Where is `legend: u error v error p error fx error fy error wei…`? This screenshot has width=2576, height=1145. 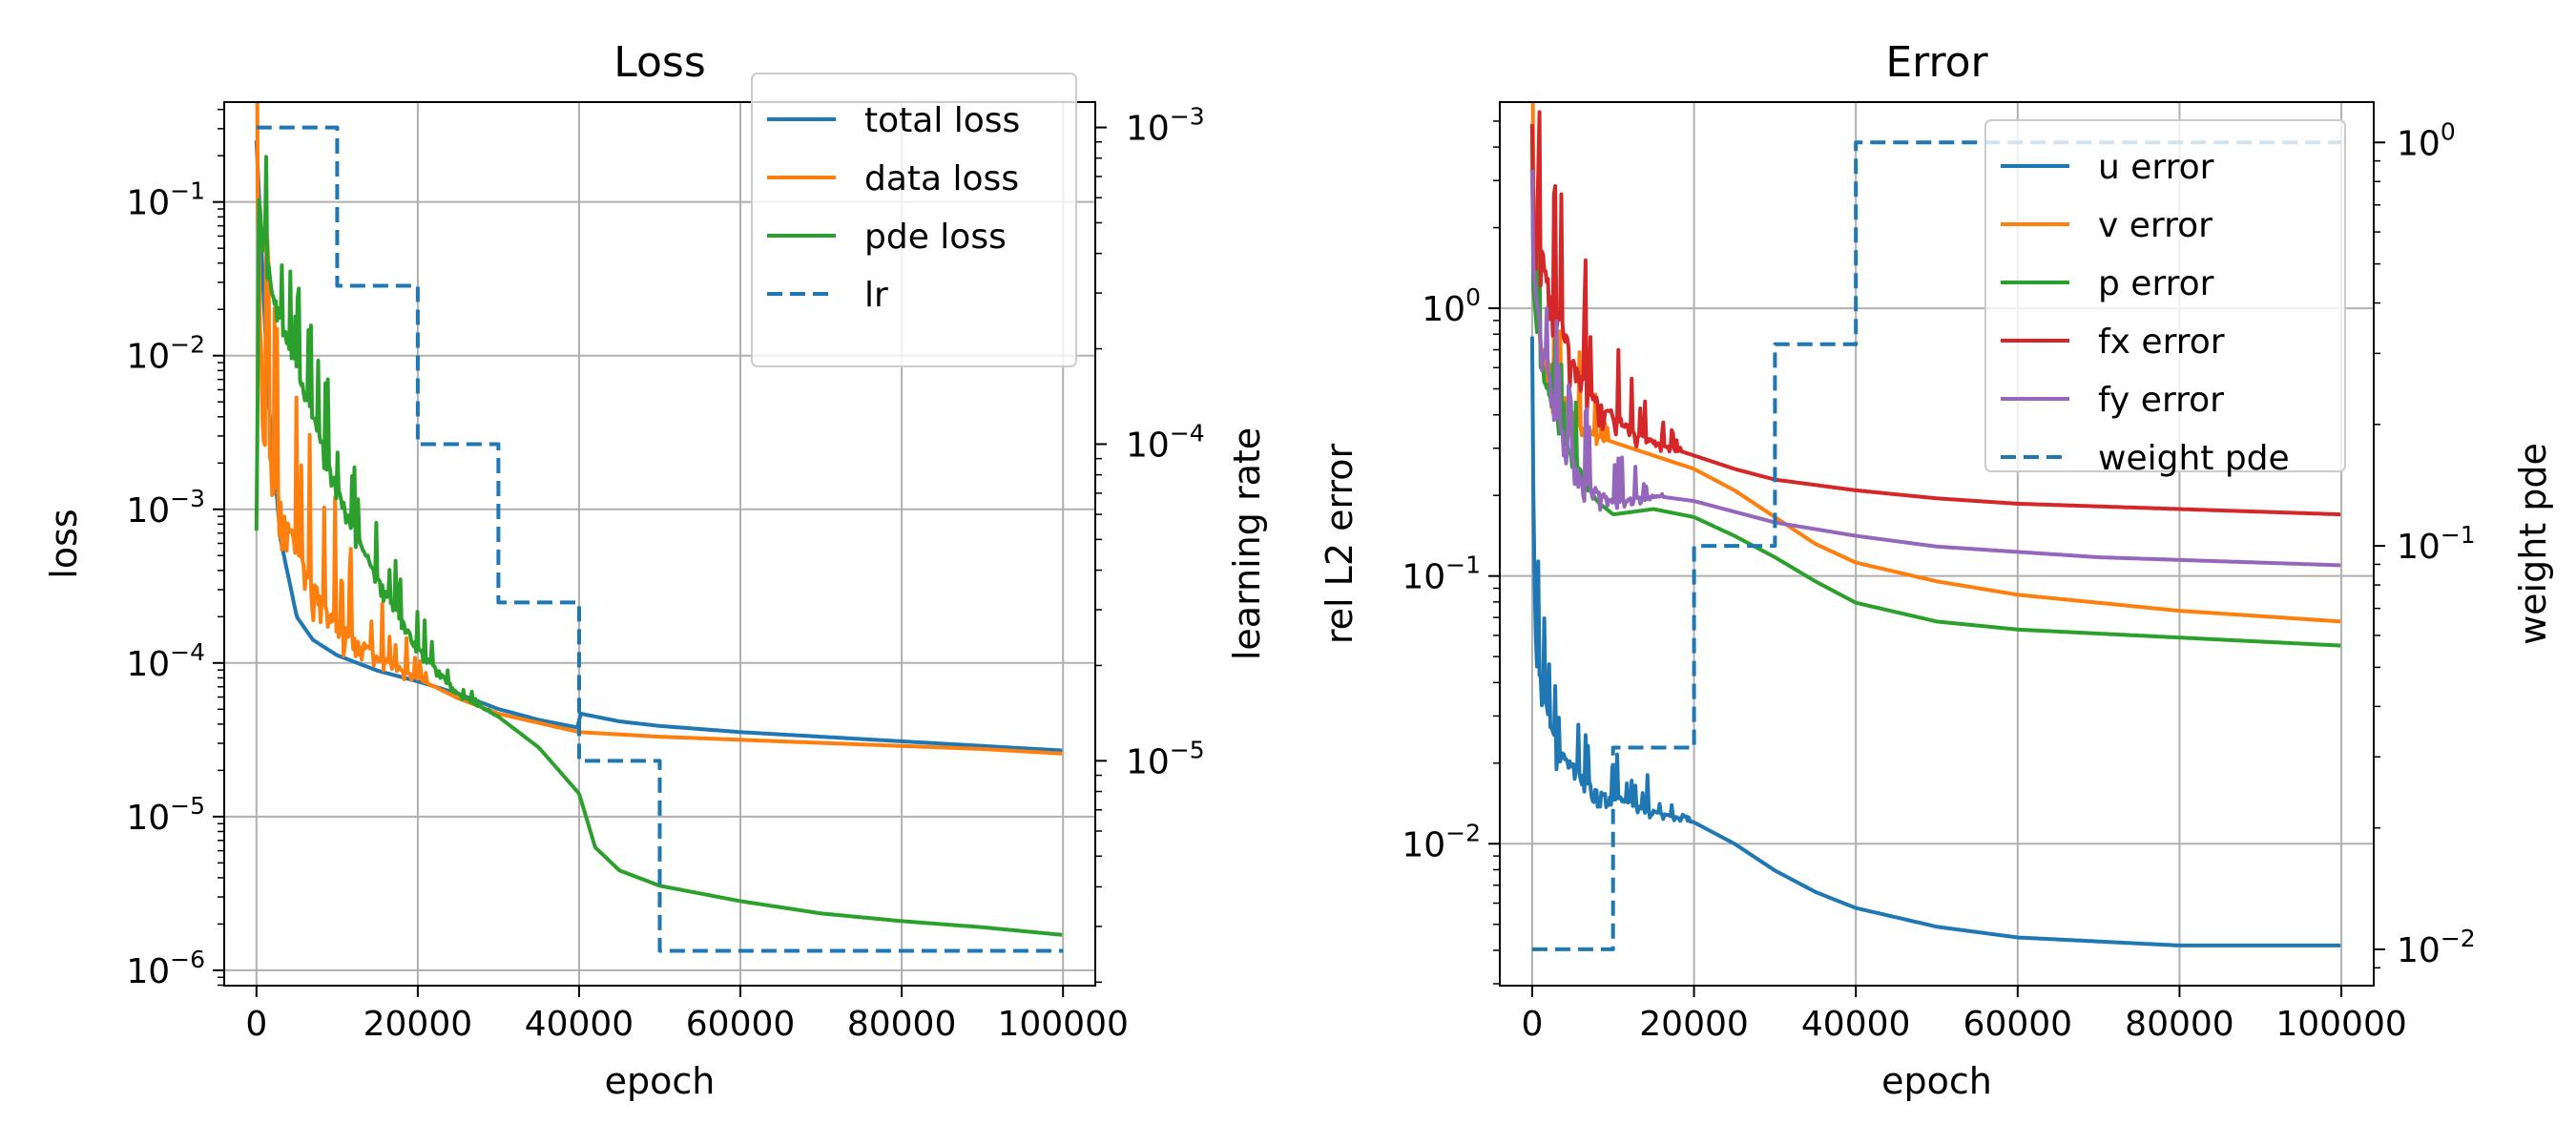 legend: u error v error p error fx error fy error wei… is located at coordinates (2165, 298).